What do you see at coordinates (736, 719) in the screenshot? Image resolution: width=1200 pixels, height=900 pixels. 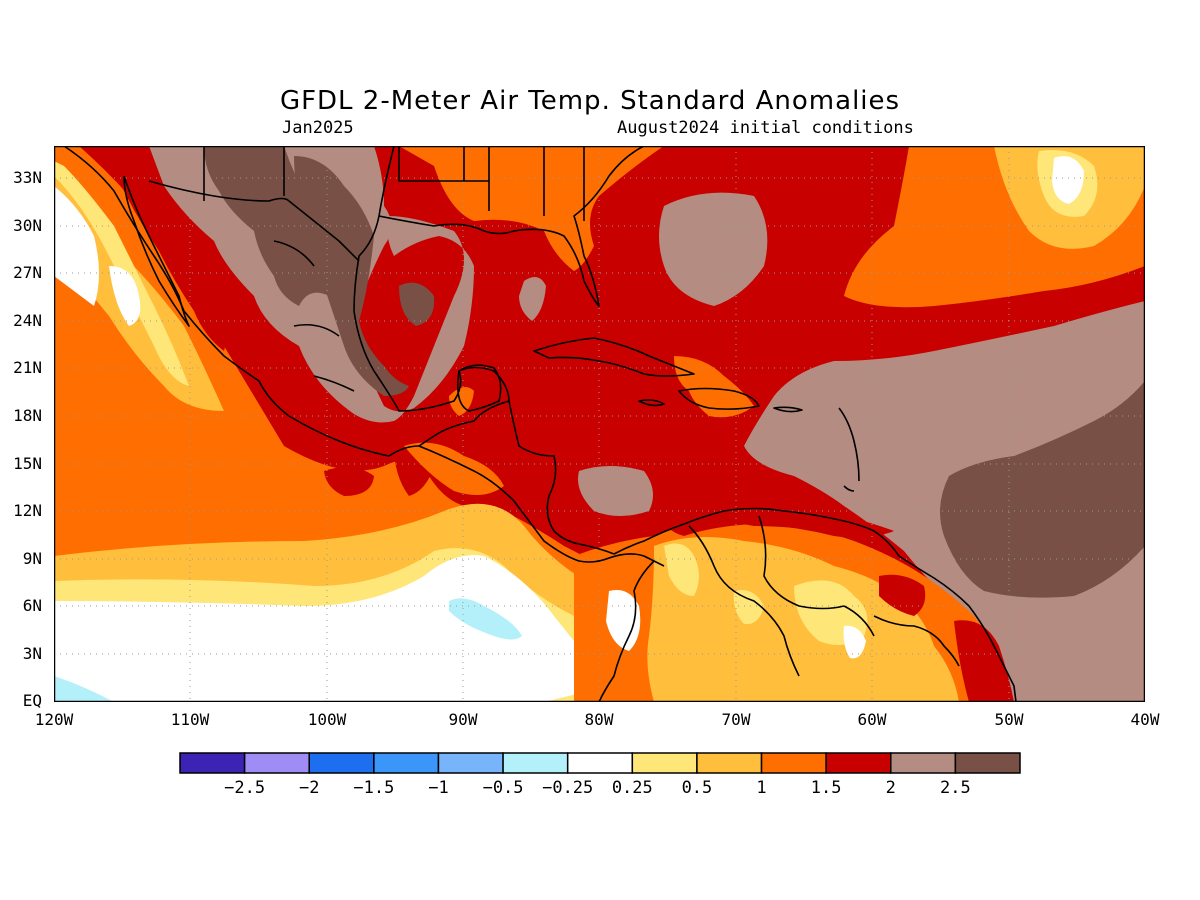 I see `lon-tick-label: 70W` at bounding box center [736, 719].